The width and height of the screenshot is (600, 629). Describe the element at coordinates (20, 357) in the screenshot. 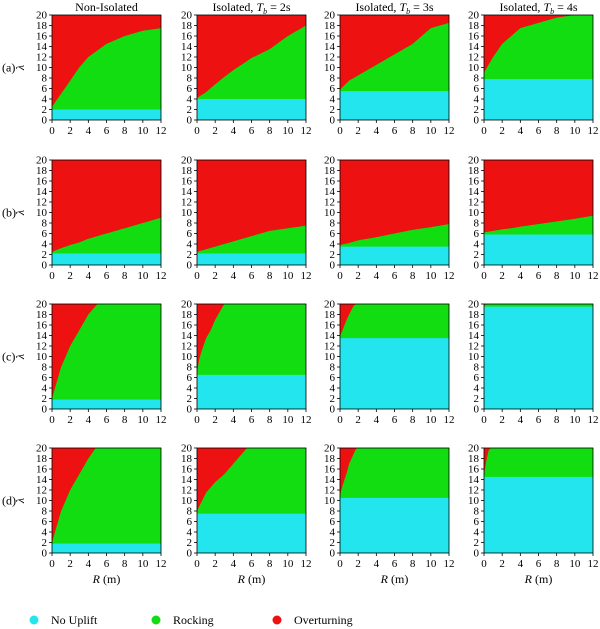

I see `y-axis-label: λ` at that location.